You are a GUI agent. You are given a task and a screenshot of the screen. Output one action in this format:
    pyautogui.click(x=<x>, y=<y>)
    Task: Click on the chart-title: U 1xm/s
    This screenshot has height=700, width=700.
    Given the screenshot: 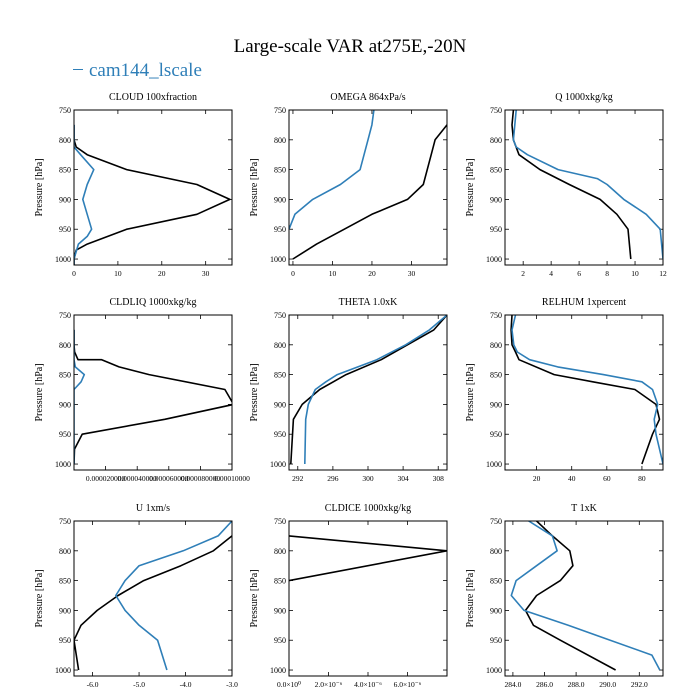 What is the action you would take?
    pyautogui.click(x=153, y=508)
    